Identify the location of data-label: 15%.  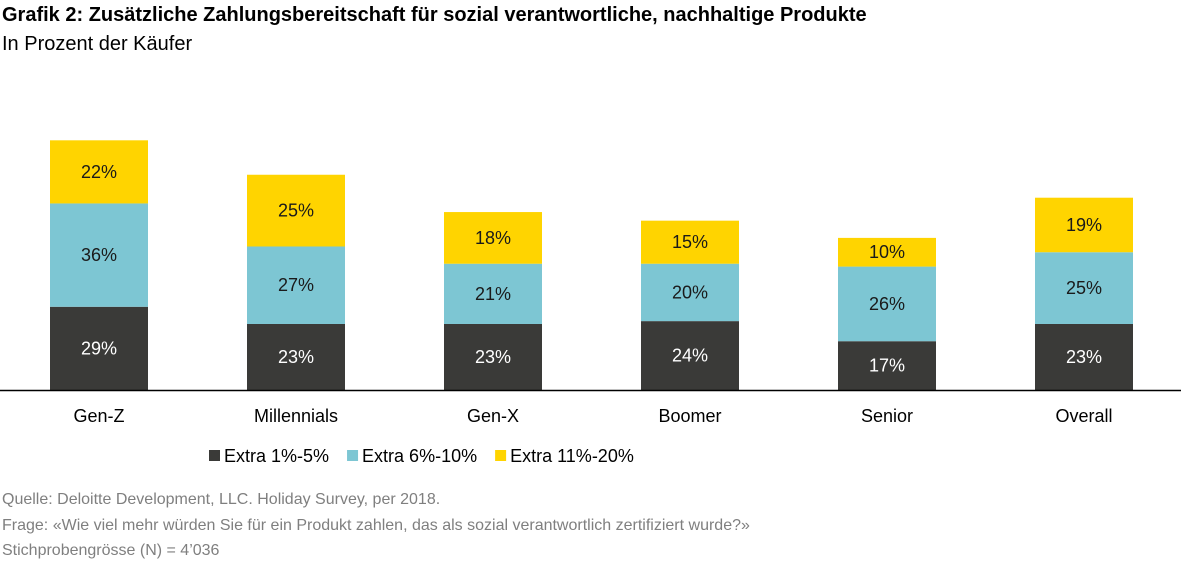
(690, 242).